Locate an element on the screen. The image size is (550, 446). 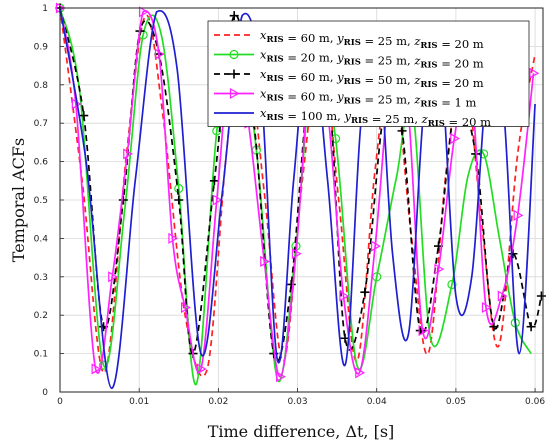
legend-entry-5: xRIS = 100 m, yRIS = 25 m, zRIS = 20 m is located at coordinates (352, 117).